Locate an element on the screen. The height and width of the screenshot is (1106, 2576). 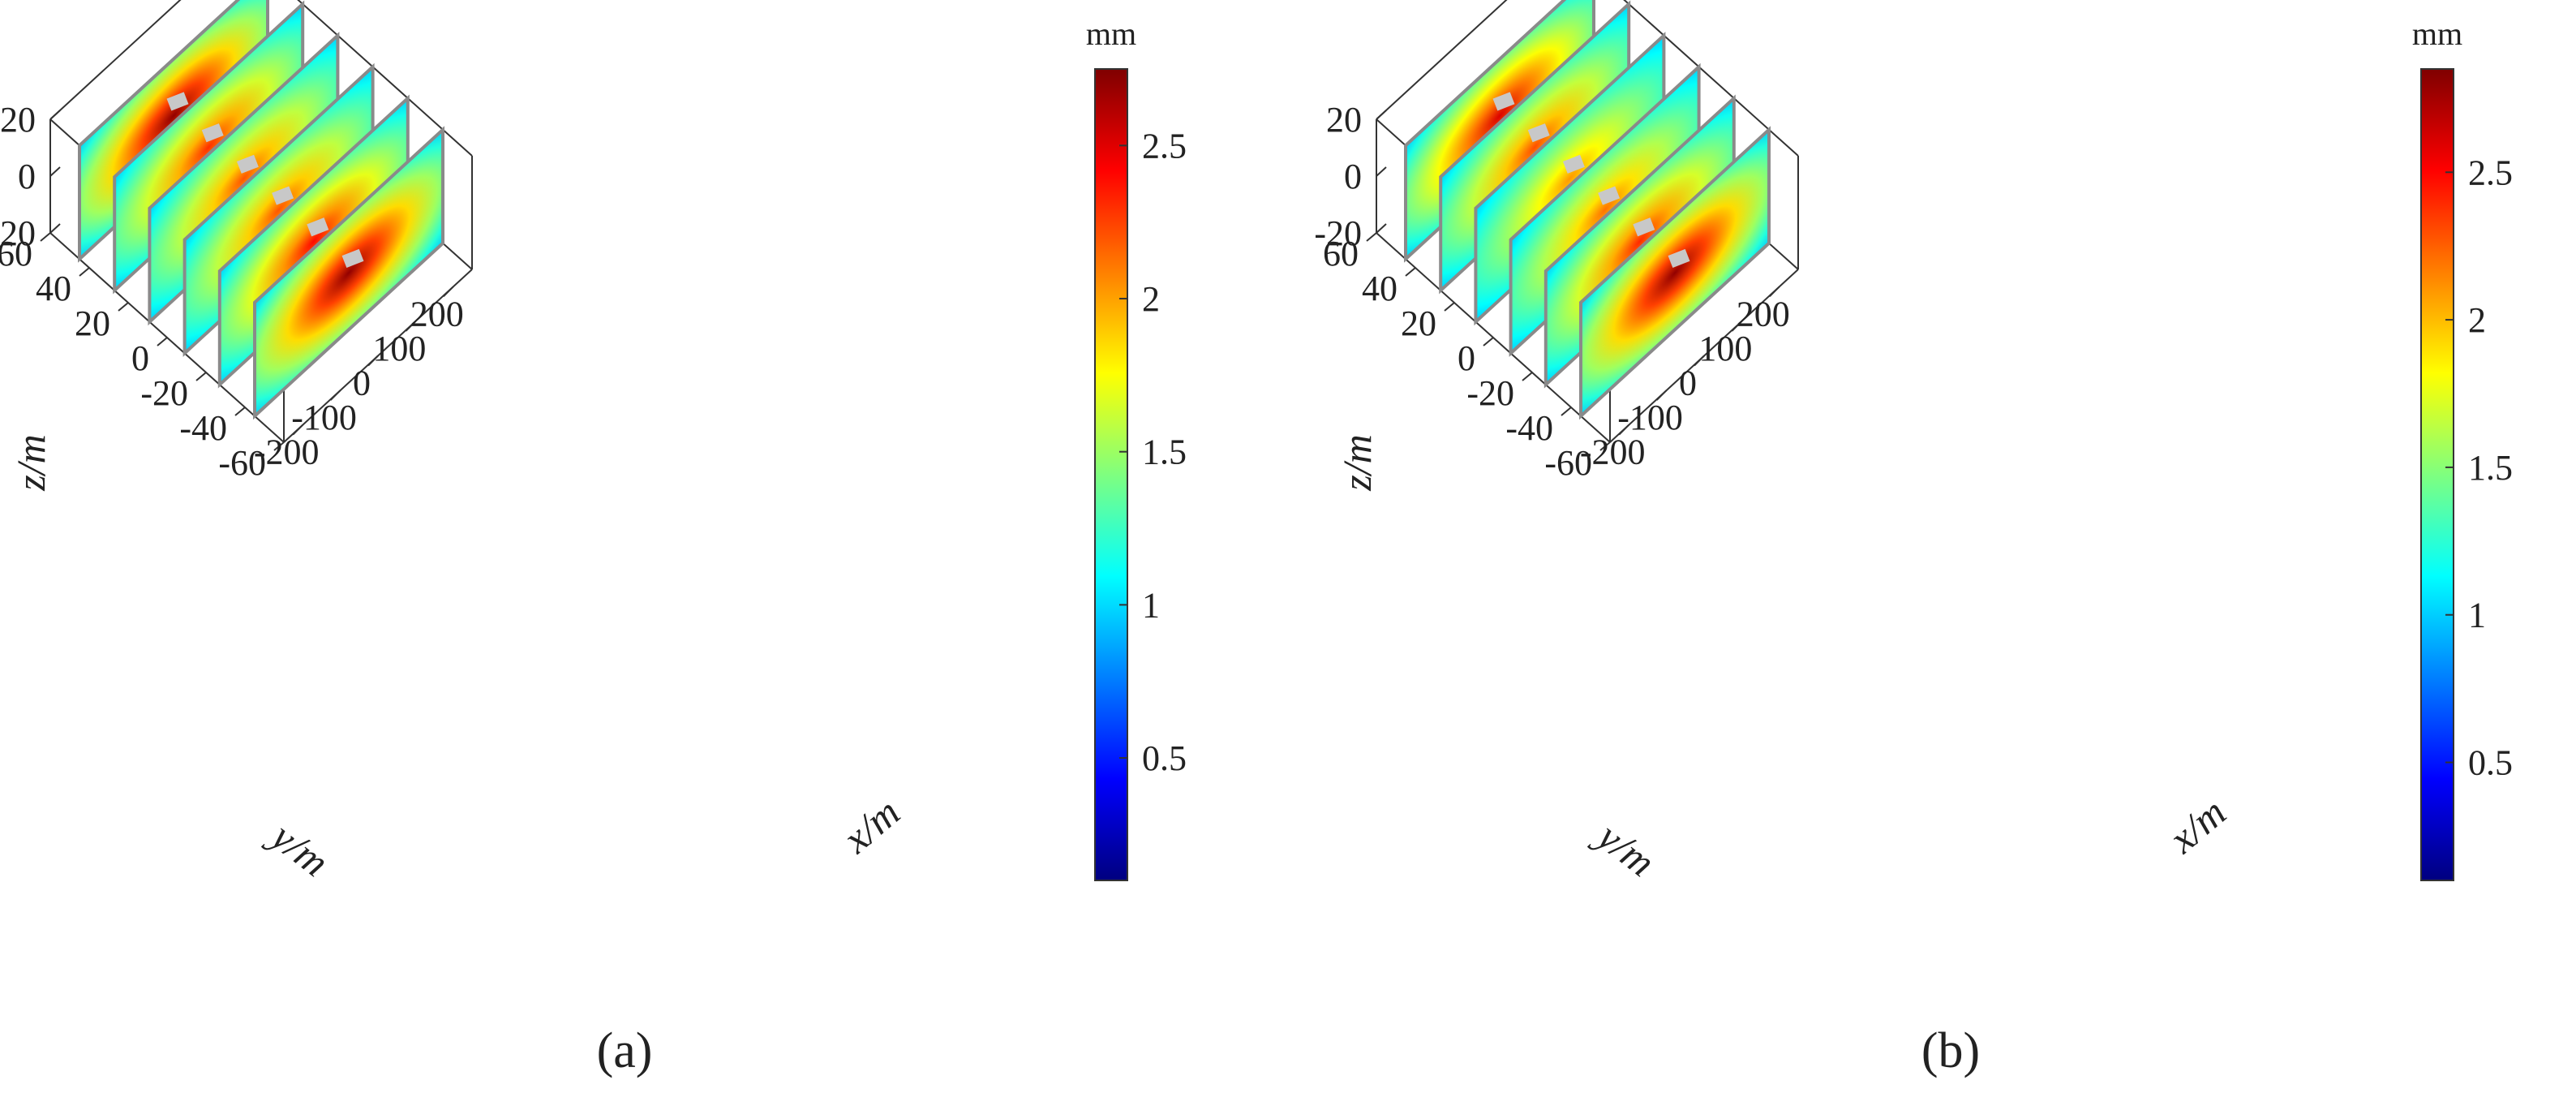
x-tick-label: 0 is located at coordinates (362, 383).